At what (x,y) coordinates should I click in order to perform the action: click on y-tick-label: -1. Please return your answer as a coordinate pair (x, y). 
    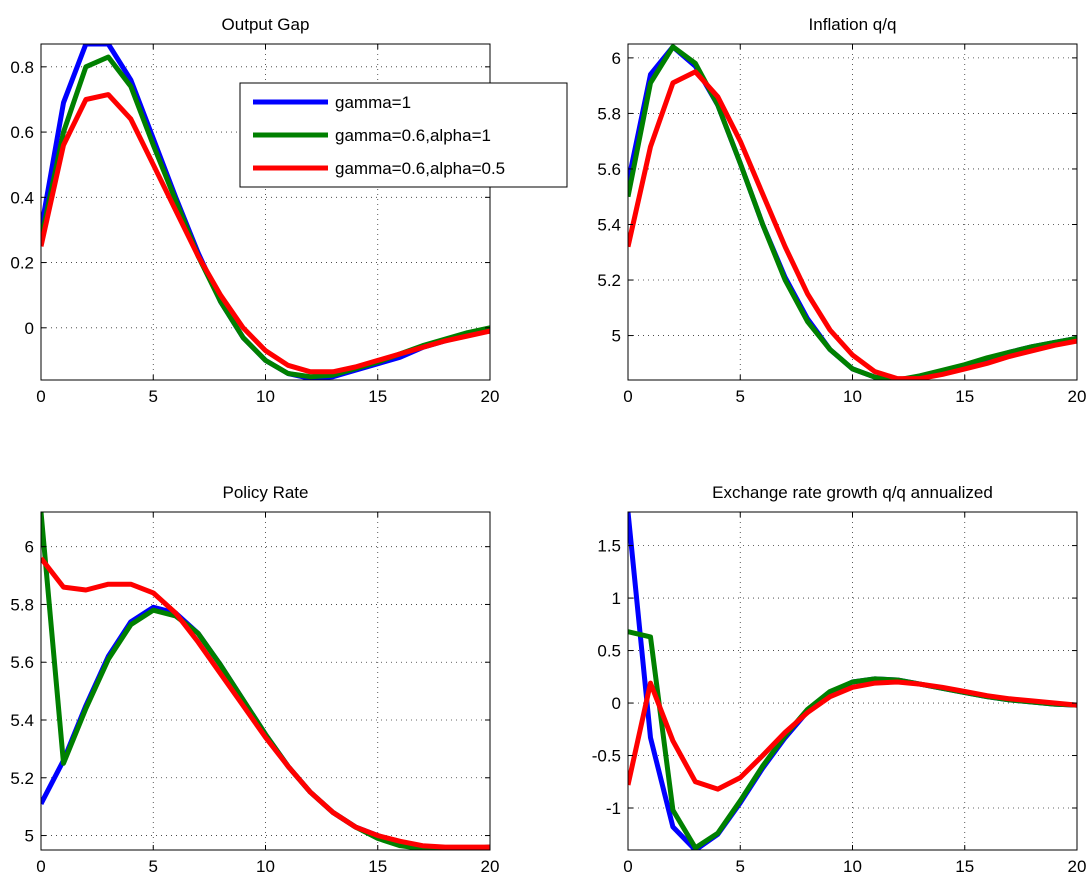
    Looking at the image, I should click on (613, 808).